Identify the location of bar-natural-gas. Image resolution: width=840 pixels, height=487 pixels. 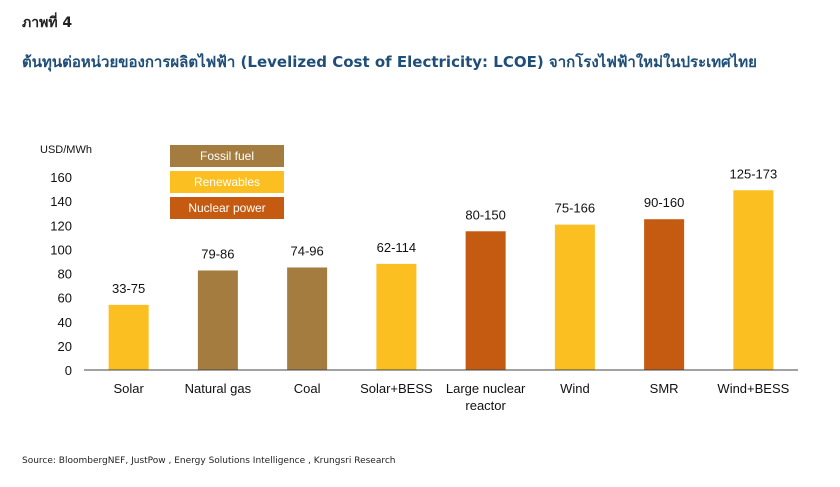
(217, 320).